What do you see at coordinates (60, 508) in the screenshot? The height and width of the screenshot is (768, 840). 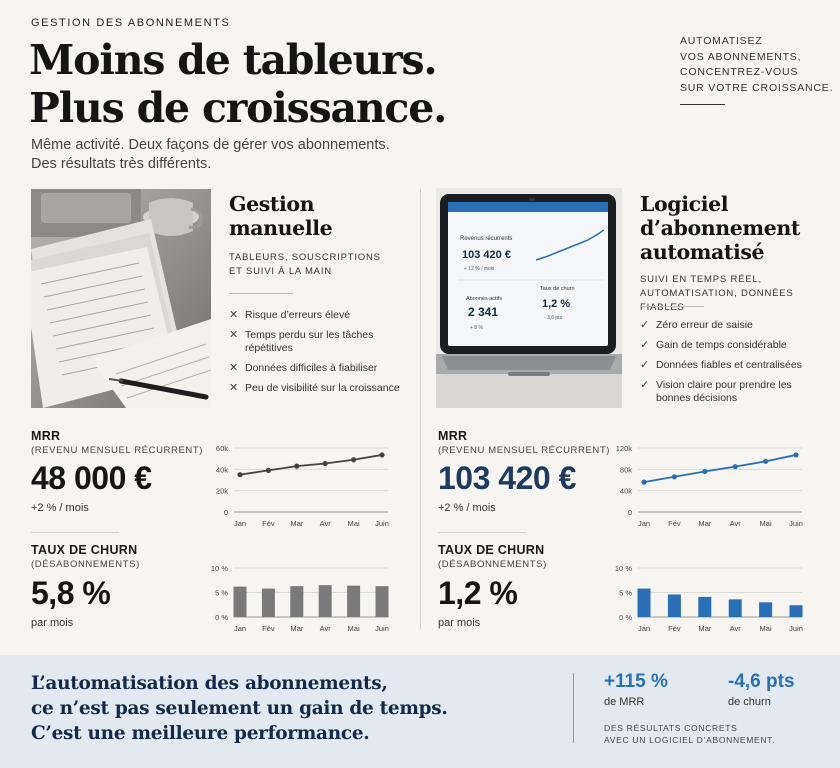 I see `manual-mrr-delta: +2 % / mois` at bounding box center [60, 508].